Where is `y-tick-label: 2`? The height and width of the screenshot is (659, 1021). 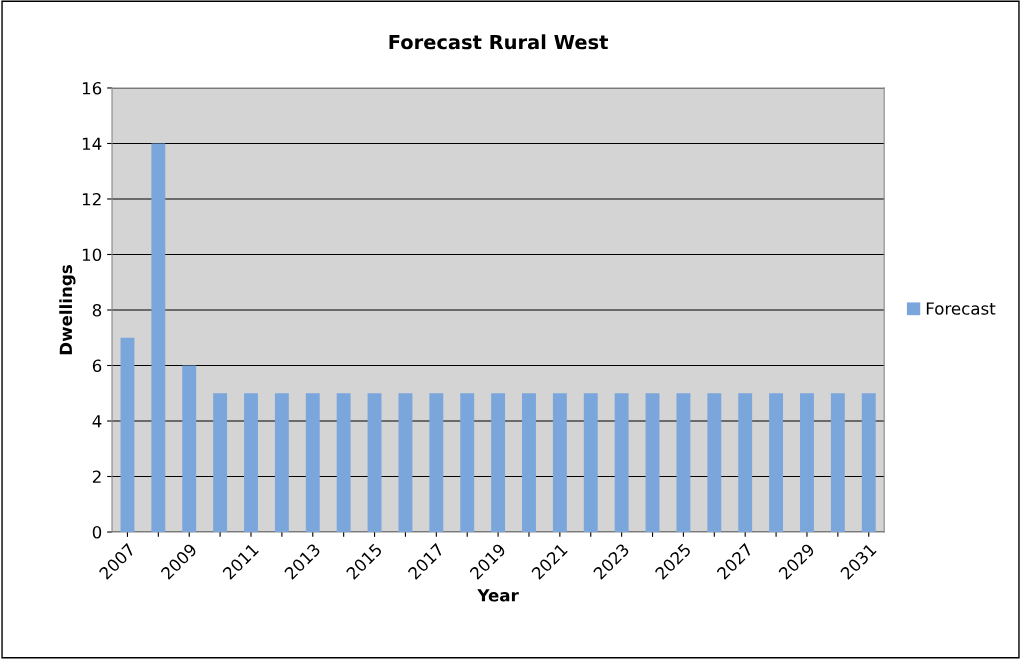
y-tick-label: 2 is located at coordinates (96, 476).